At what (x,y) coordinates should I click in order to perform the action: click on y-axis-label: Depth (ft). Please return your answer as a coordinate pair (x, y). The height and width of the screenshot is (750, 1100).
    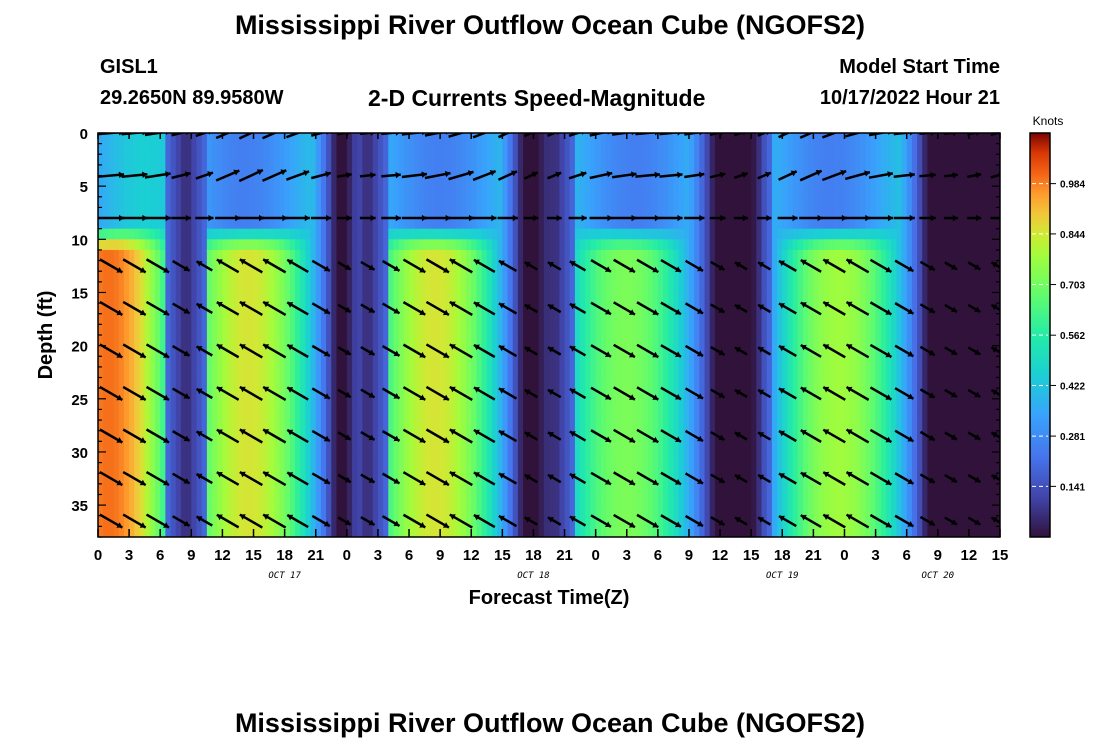
    Looking at the image, I should click on (46, 335).